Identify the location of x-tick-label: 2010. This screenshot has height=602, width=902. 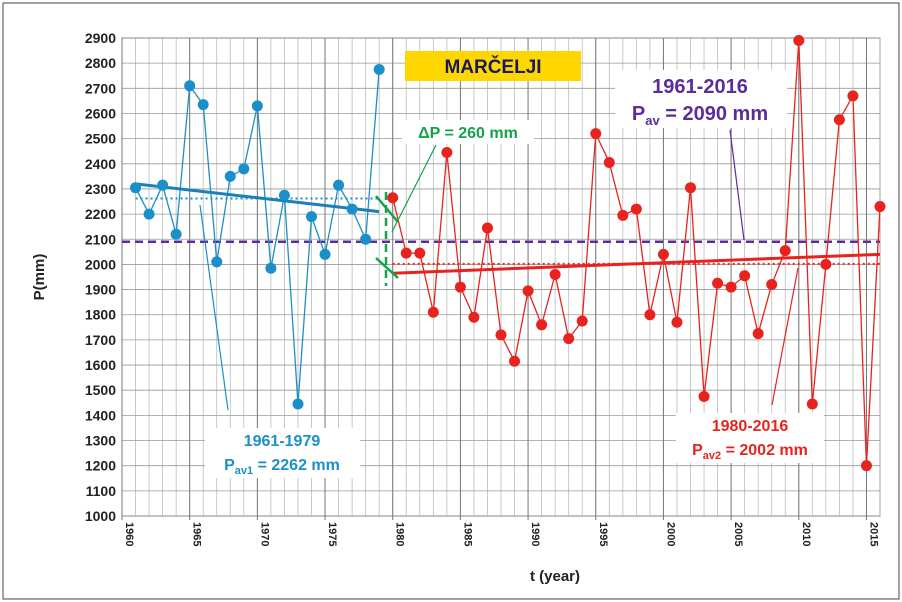
(806, 534).